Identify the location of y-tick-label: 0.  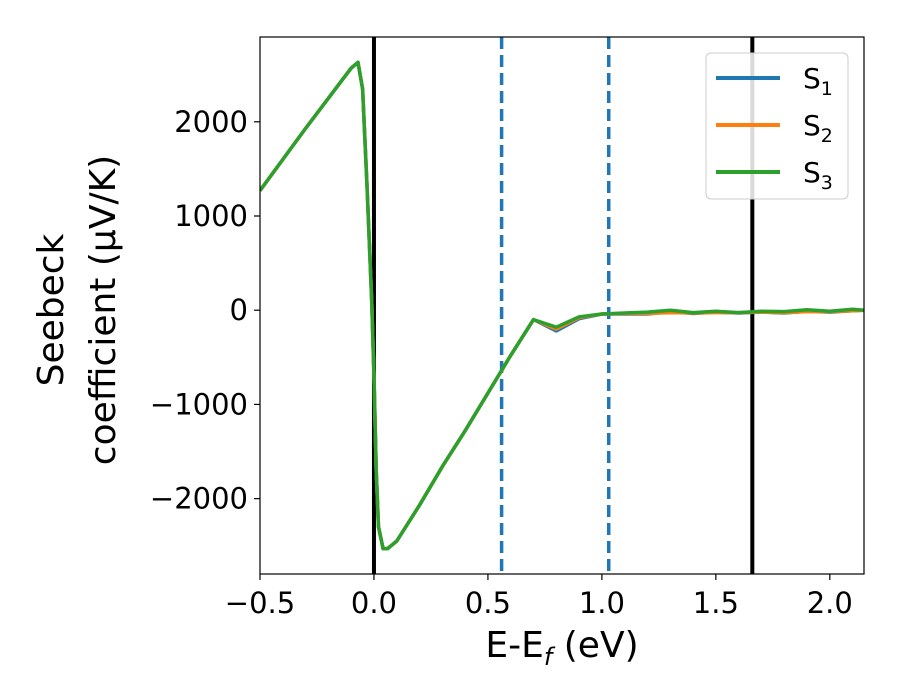
(239, 310).